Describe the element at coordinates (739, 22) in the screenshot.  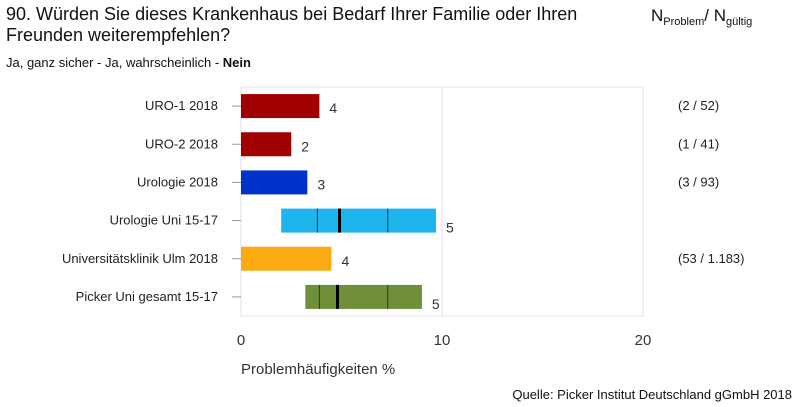
I see `n-label-valid: gültig` at that location.